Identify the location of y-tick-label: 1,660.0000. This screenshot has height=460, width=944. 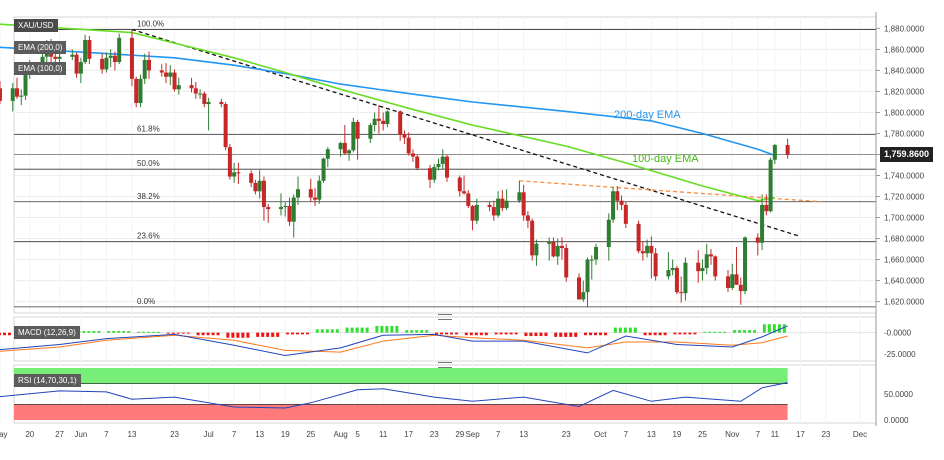
(904, 260).